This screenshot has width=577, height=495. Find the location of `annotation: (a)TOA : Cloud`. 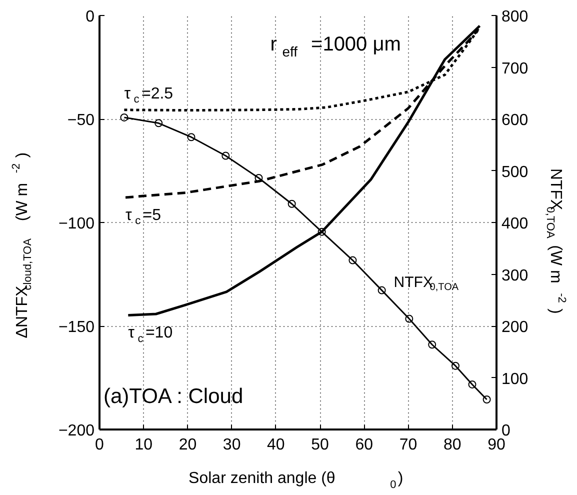

annotation: (a)TOA : Cloud is located at coordinates (173, 396).